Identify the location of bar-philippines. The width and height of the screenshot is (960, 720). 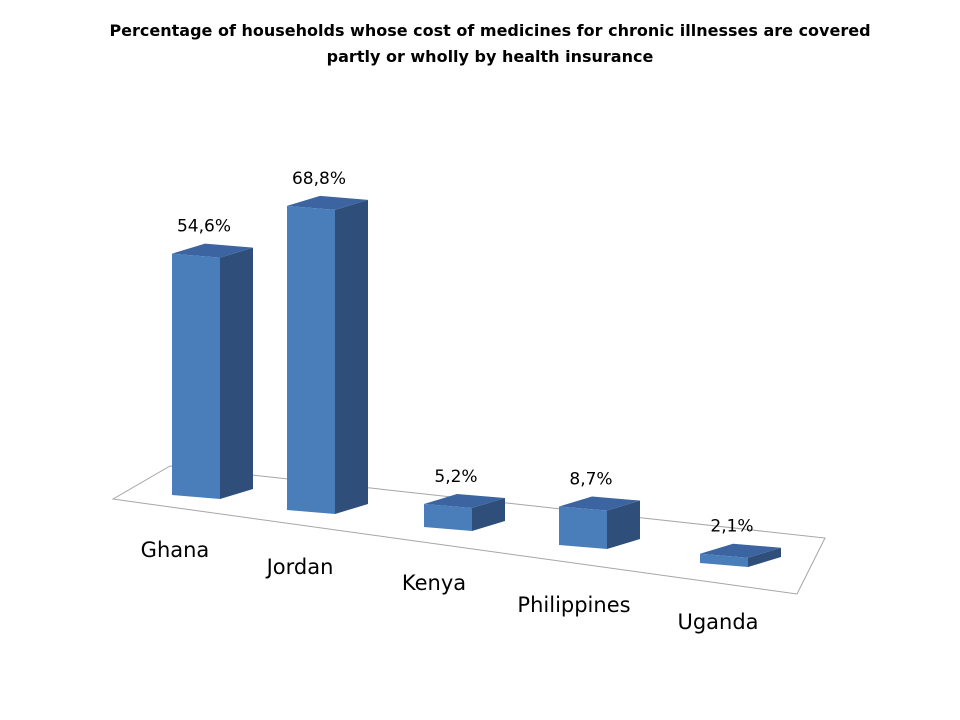
(599, 522).